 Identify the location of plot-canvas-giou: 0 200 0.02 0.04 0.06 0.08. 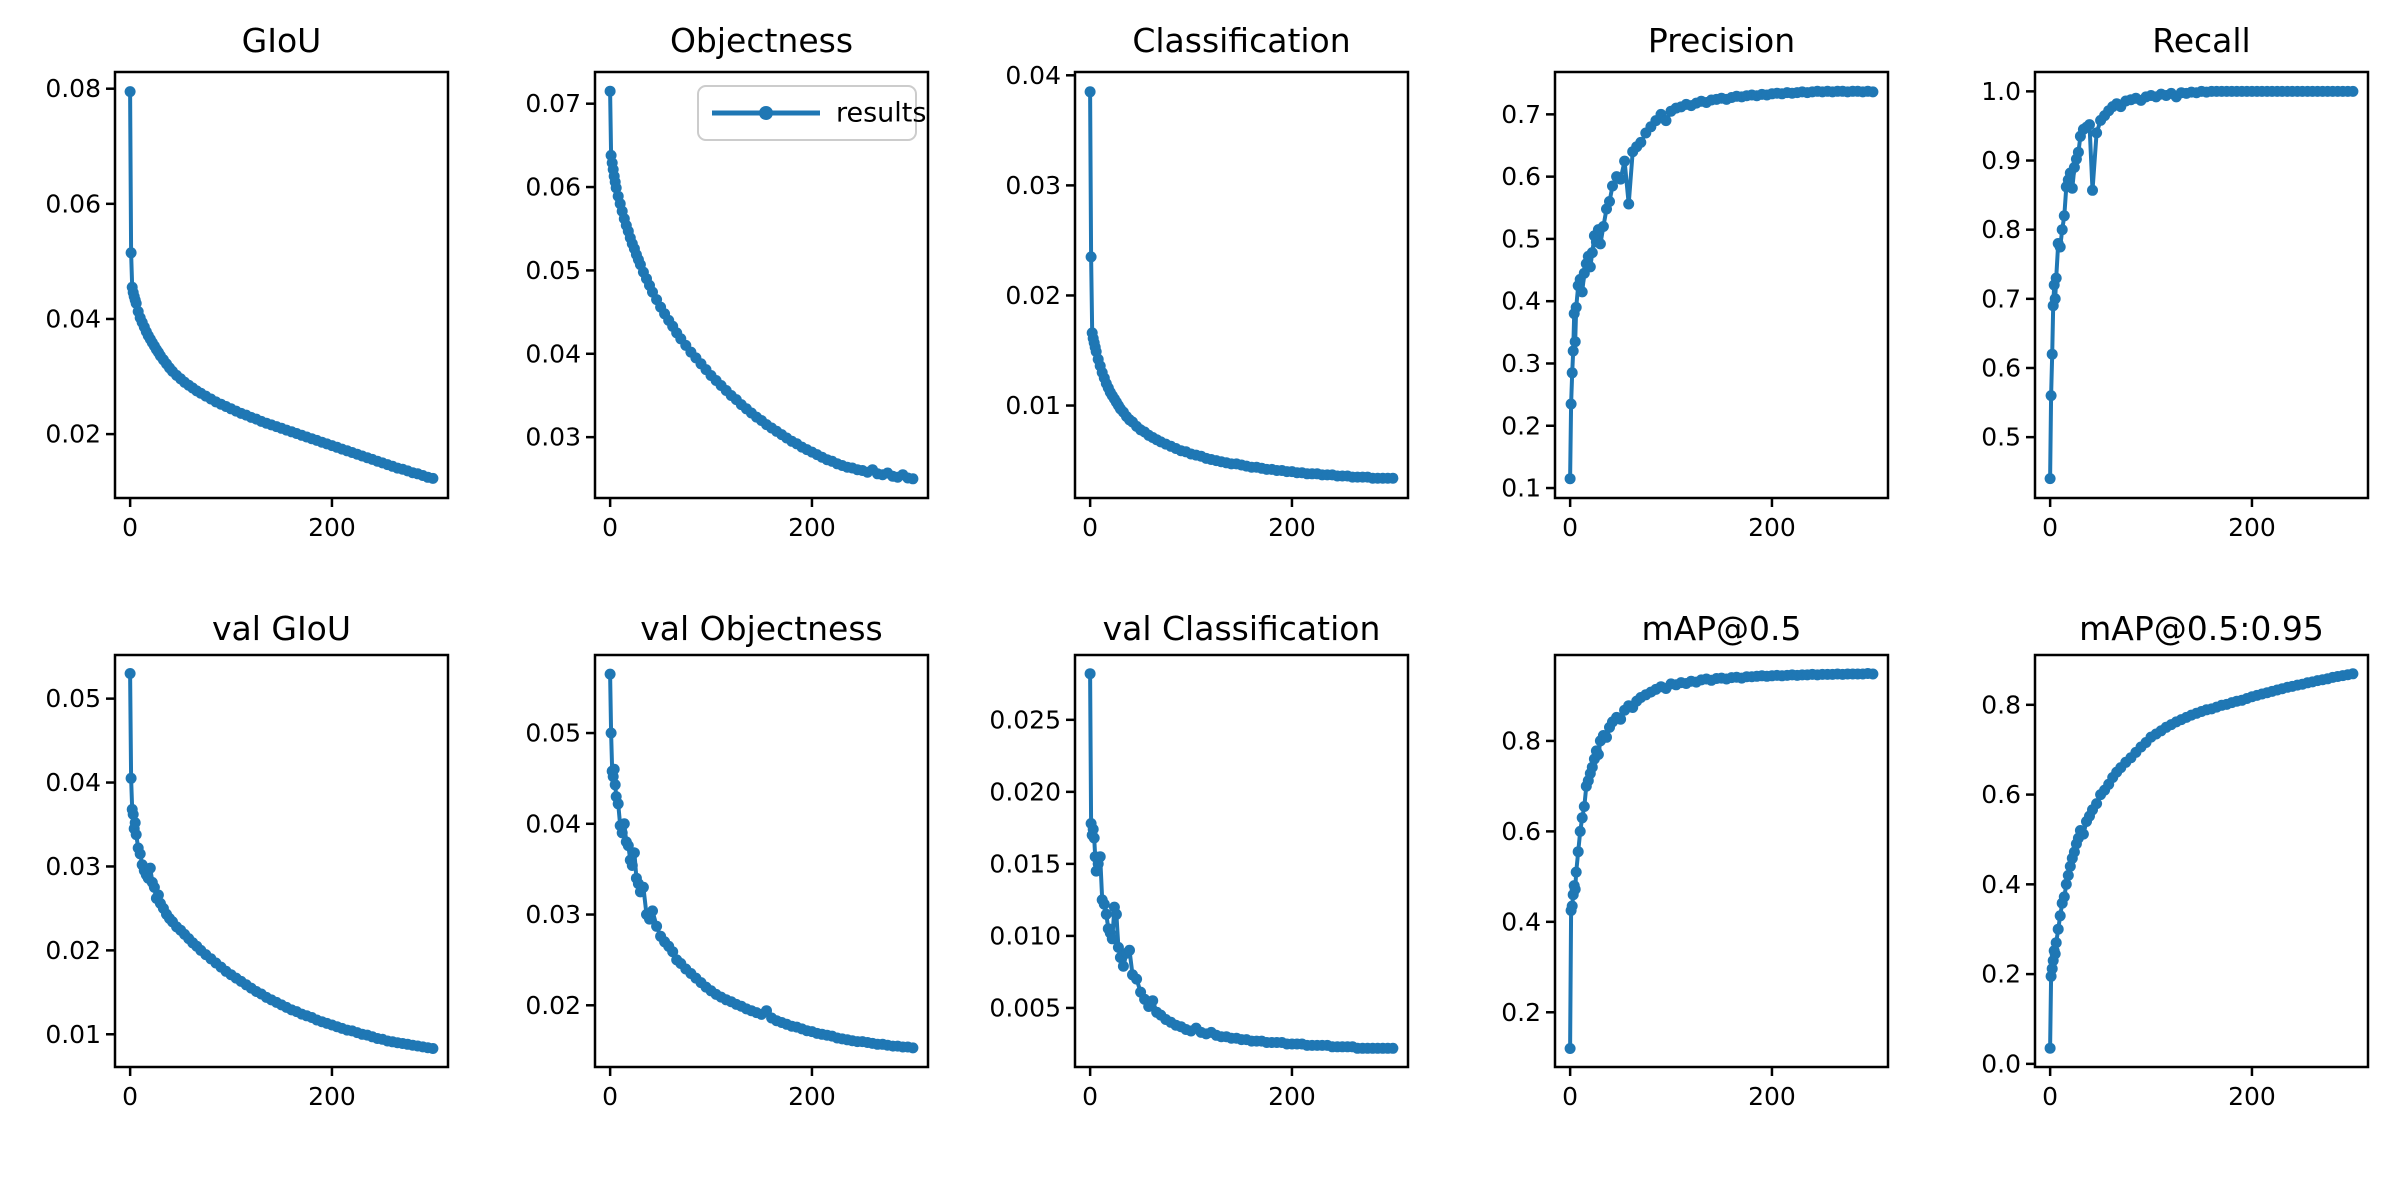
(247, 306).